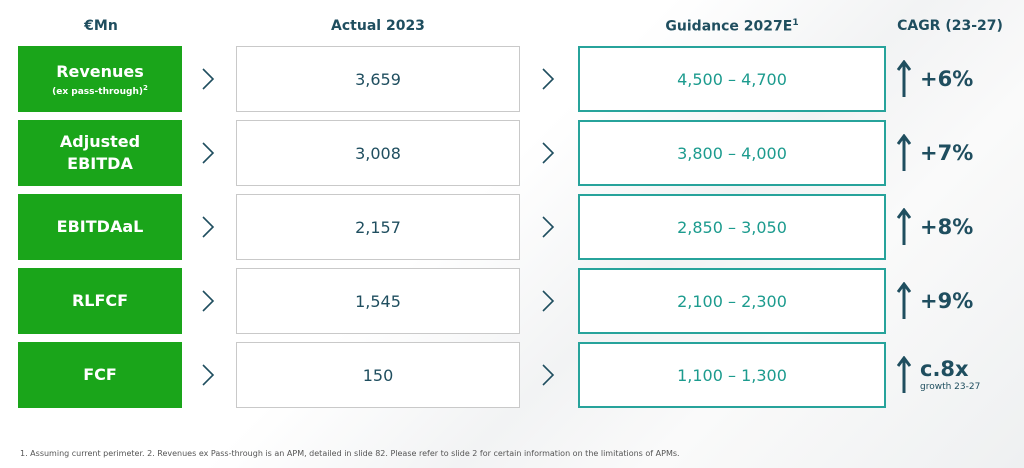  What do you see at coordinates (100, 71) in the screenshot?
I see `metric-label-text: Revenues` at bounding box center [100, 71].